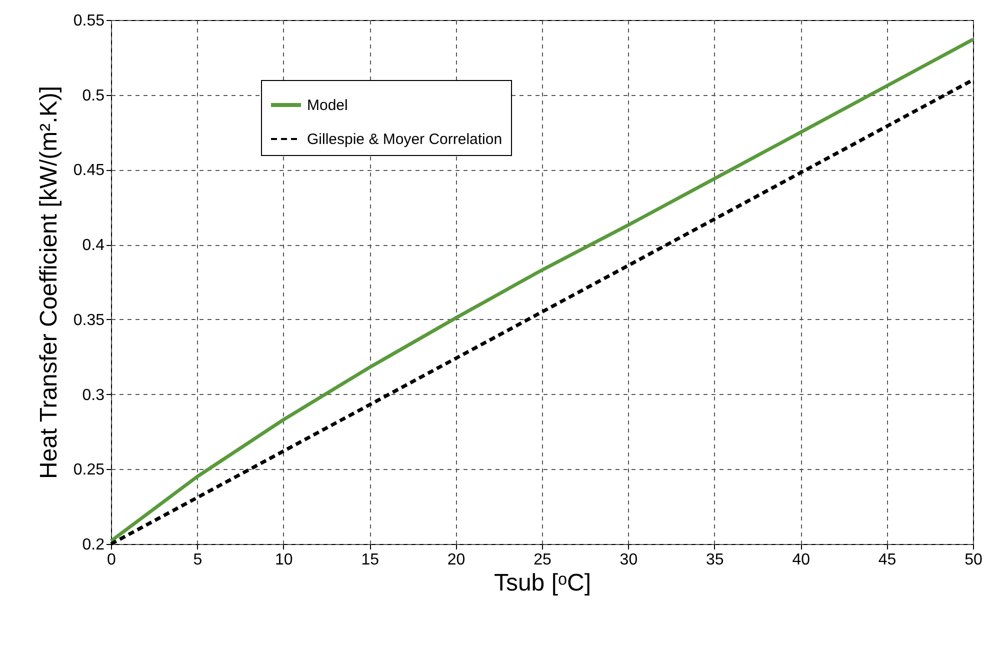 This screenshot has width=984, height=651. Describe the element at coordinates (89, 320) in the screenshot. I see `y-tick-label: 0.35` at that location.